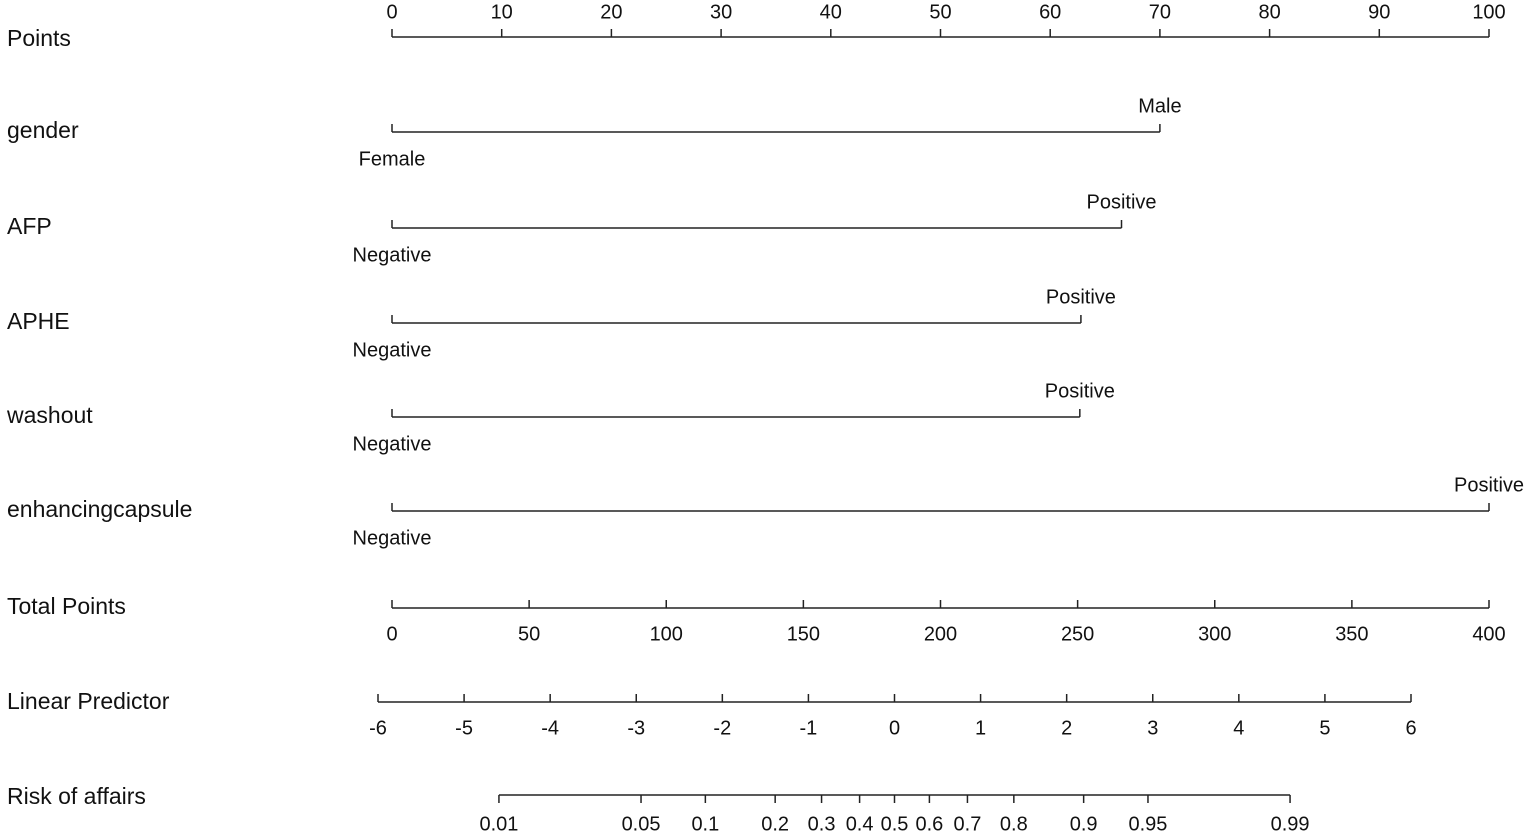 Image resolution: width=1535 pixels, height=838 pixels. What do you see at coordinates (705, 824) in the screenshot?
I see `tick-label: 0.1` at bounding box center [705, 824].